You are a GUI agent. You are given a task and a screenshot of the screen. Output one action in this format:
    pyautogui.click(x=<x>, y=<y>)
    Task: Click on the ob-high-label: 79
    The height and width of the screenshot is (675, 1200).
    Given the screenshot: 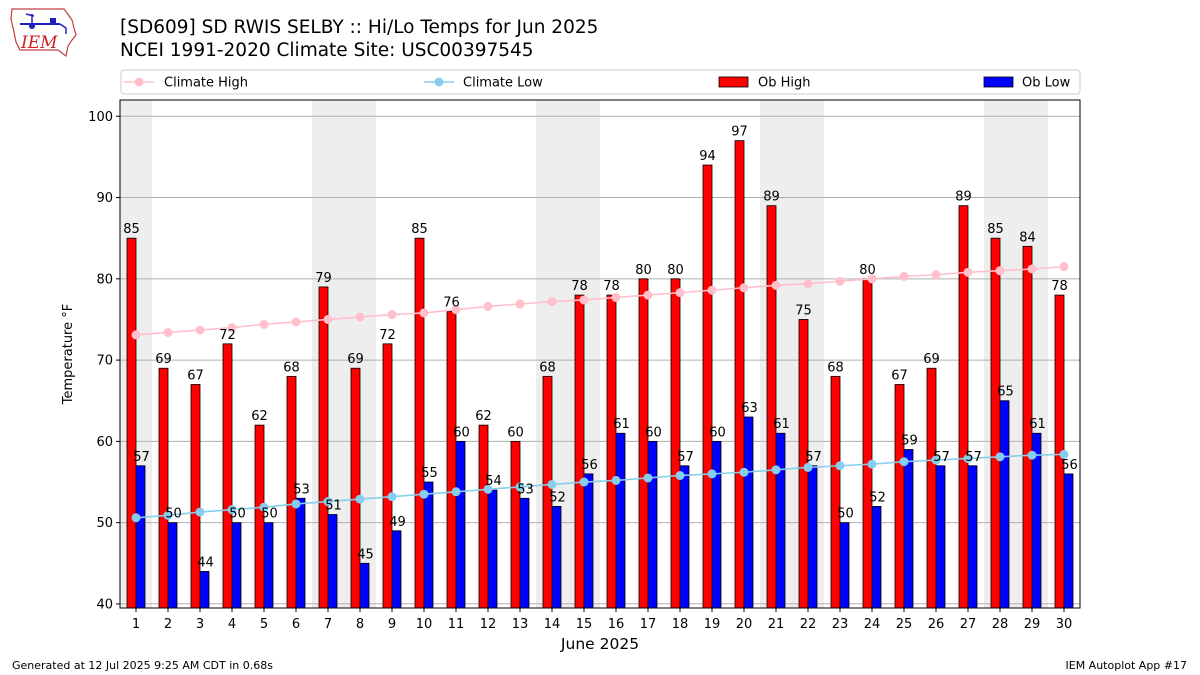 What is the action you would take?
    pyautogui.click(x=323, y=278)
    